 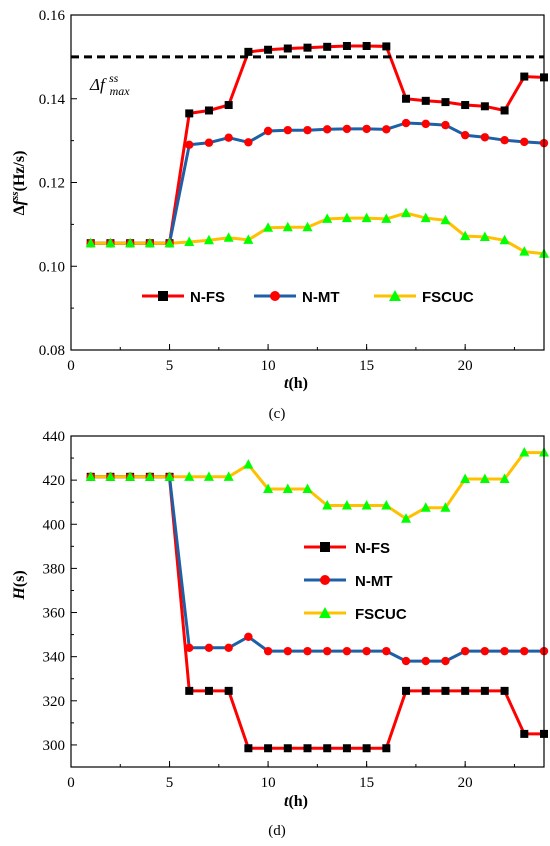 What do you see at coordinates (109, 82) in the screenshot?
I see `reference-line-label: Δf ss max` at bounding box center [109, 82].